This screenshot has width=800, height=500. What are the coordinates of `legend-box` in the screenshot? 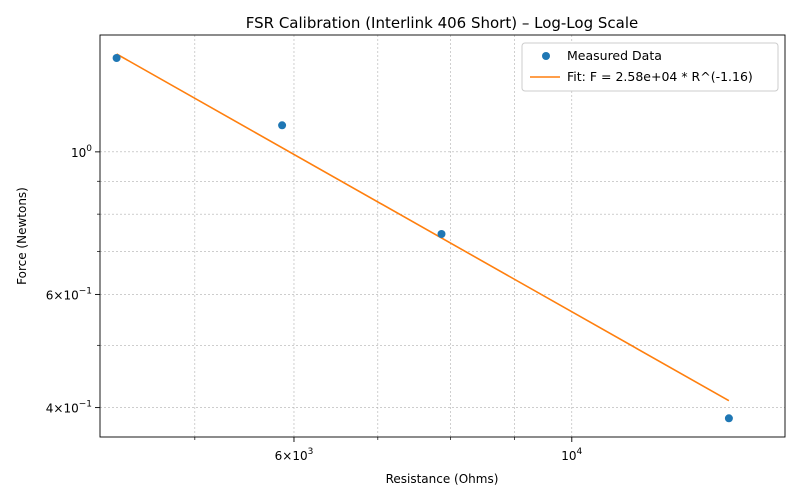 It's located at (650, 67).